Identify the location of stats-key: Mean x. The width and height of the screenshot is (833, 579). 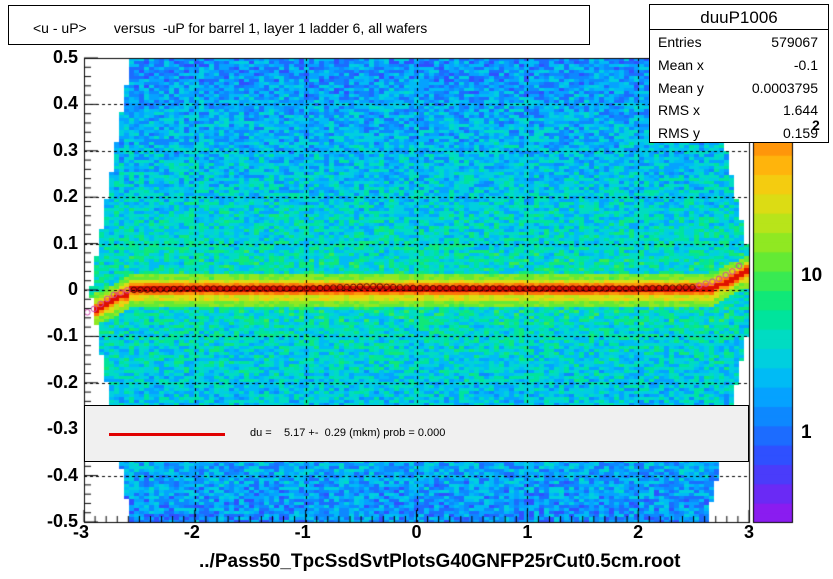
(681, 64).